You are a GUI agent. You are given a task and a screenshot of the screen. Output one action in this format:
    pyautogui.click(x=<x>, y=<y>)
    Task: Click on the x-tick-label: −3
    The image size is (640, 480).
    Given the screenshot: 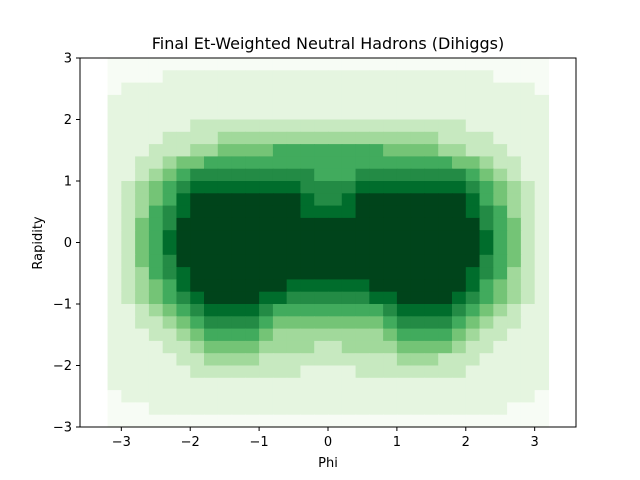 What is the action you would take?
    pyautogui.click(x=121, y=442)
    